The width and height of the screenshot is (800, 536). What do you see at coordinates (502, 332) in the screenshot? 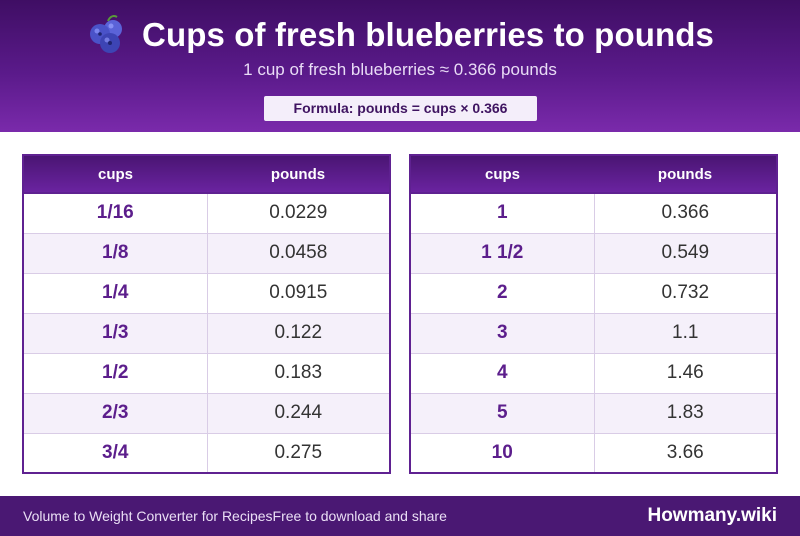
I see `cups-cell: 3` at bounding box center [502, 332].